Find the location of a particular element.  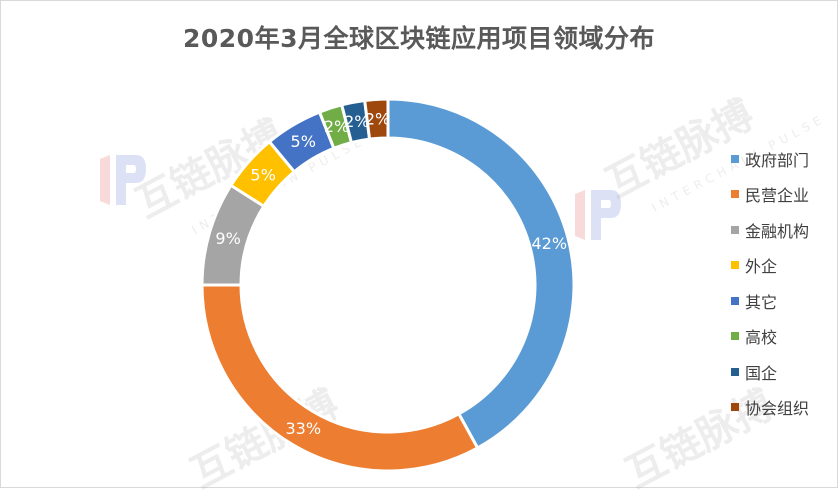

legend-label: 金融机构 is located at coordinates (777, 231).